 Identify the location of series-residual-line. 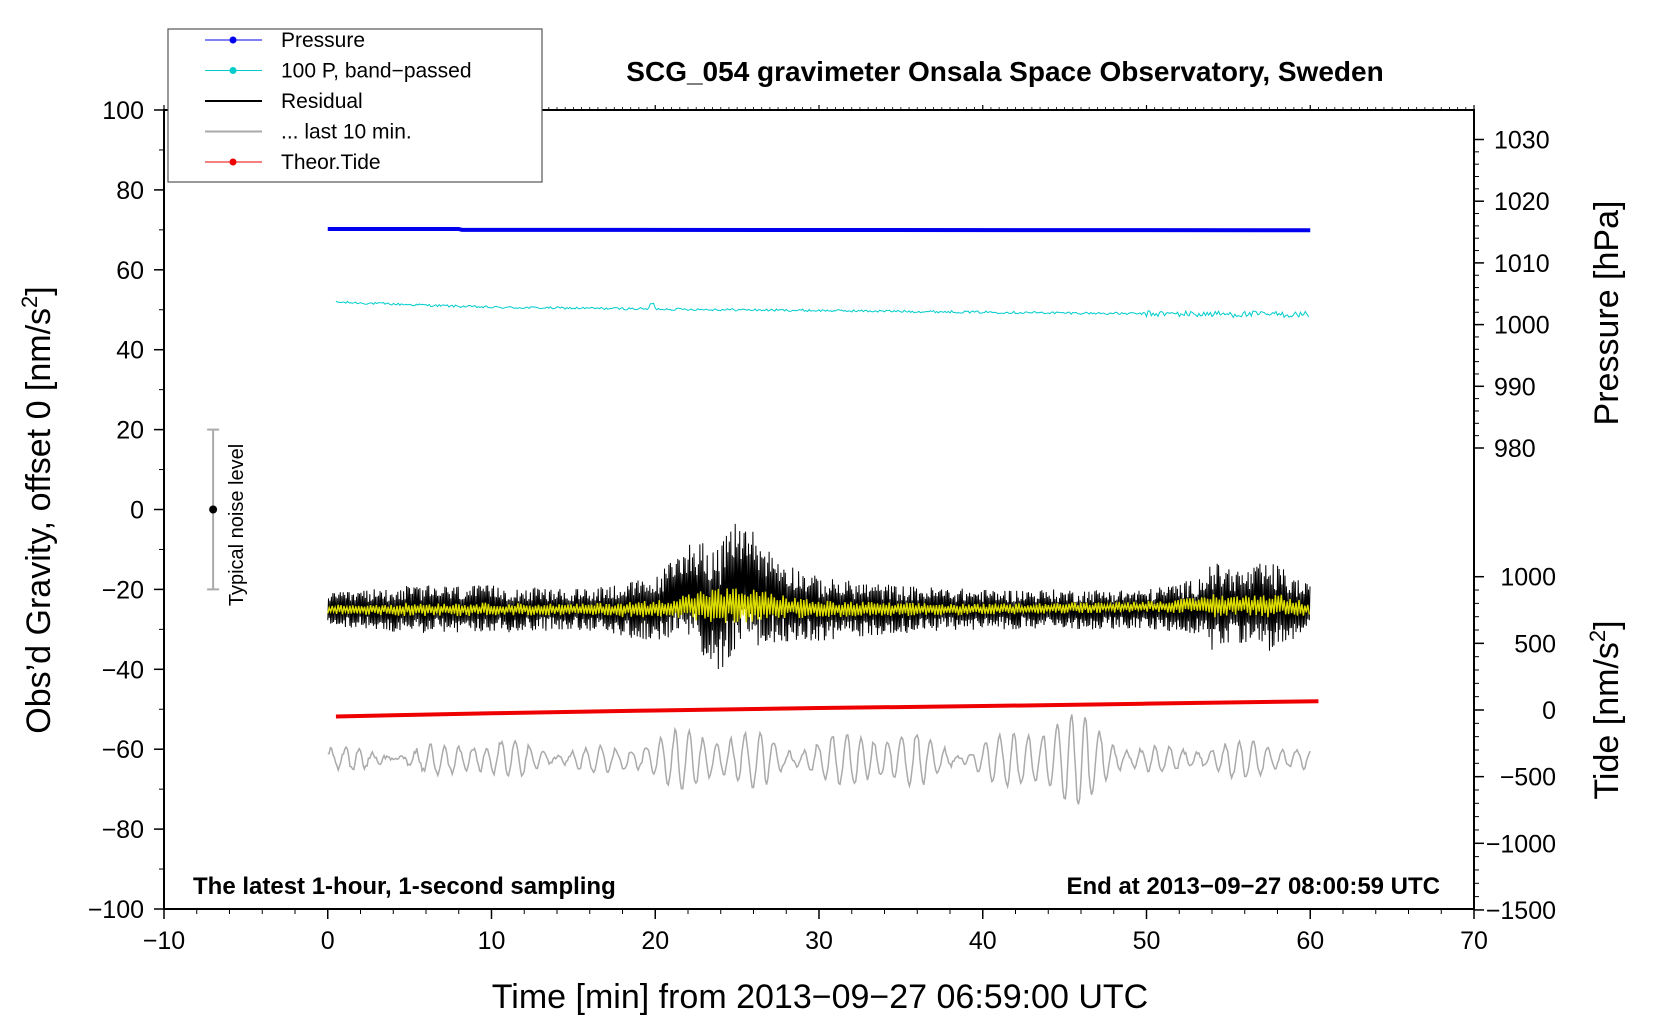
(819, 596).